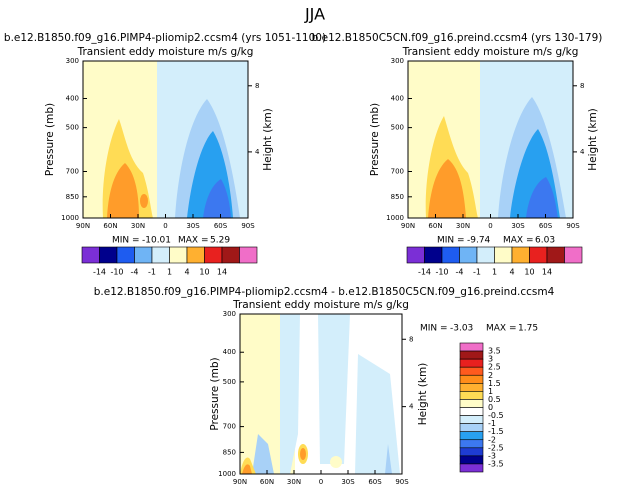 Image resolution: width=631 pixels, height=493 pixels. Describe the element at coordinates (494, 351) in the screenshot. I see `colorbar-label: 3.5` at that location.